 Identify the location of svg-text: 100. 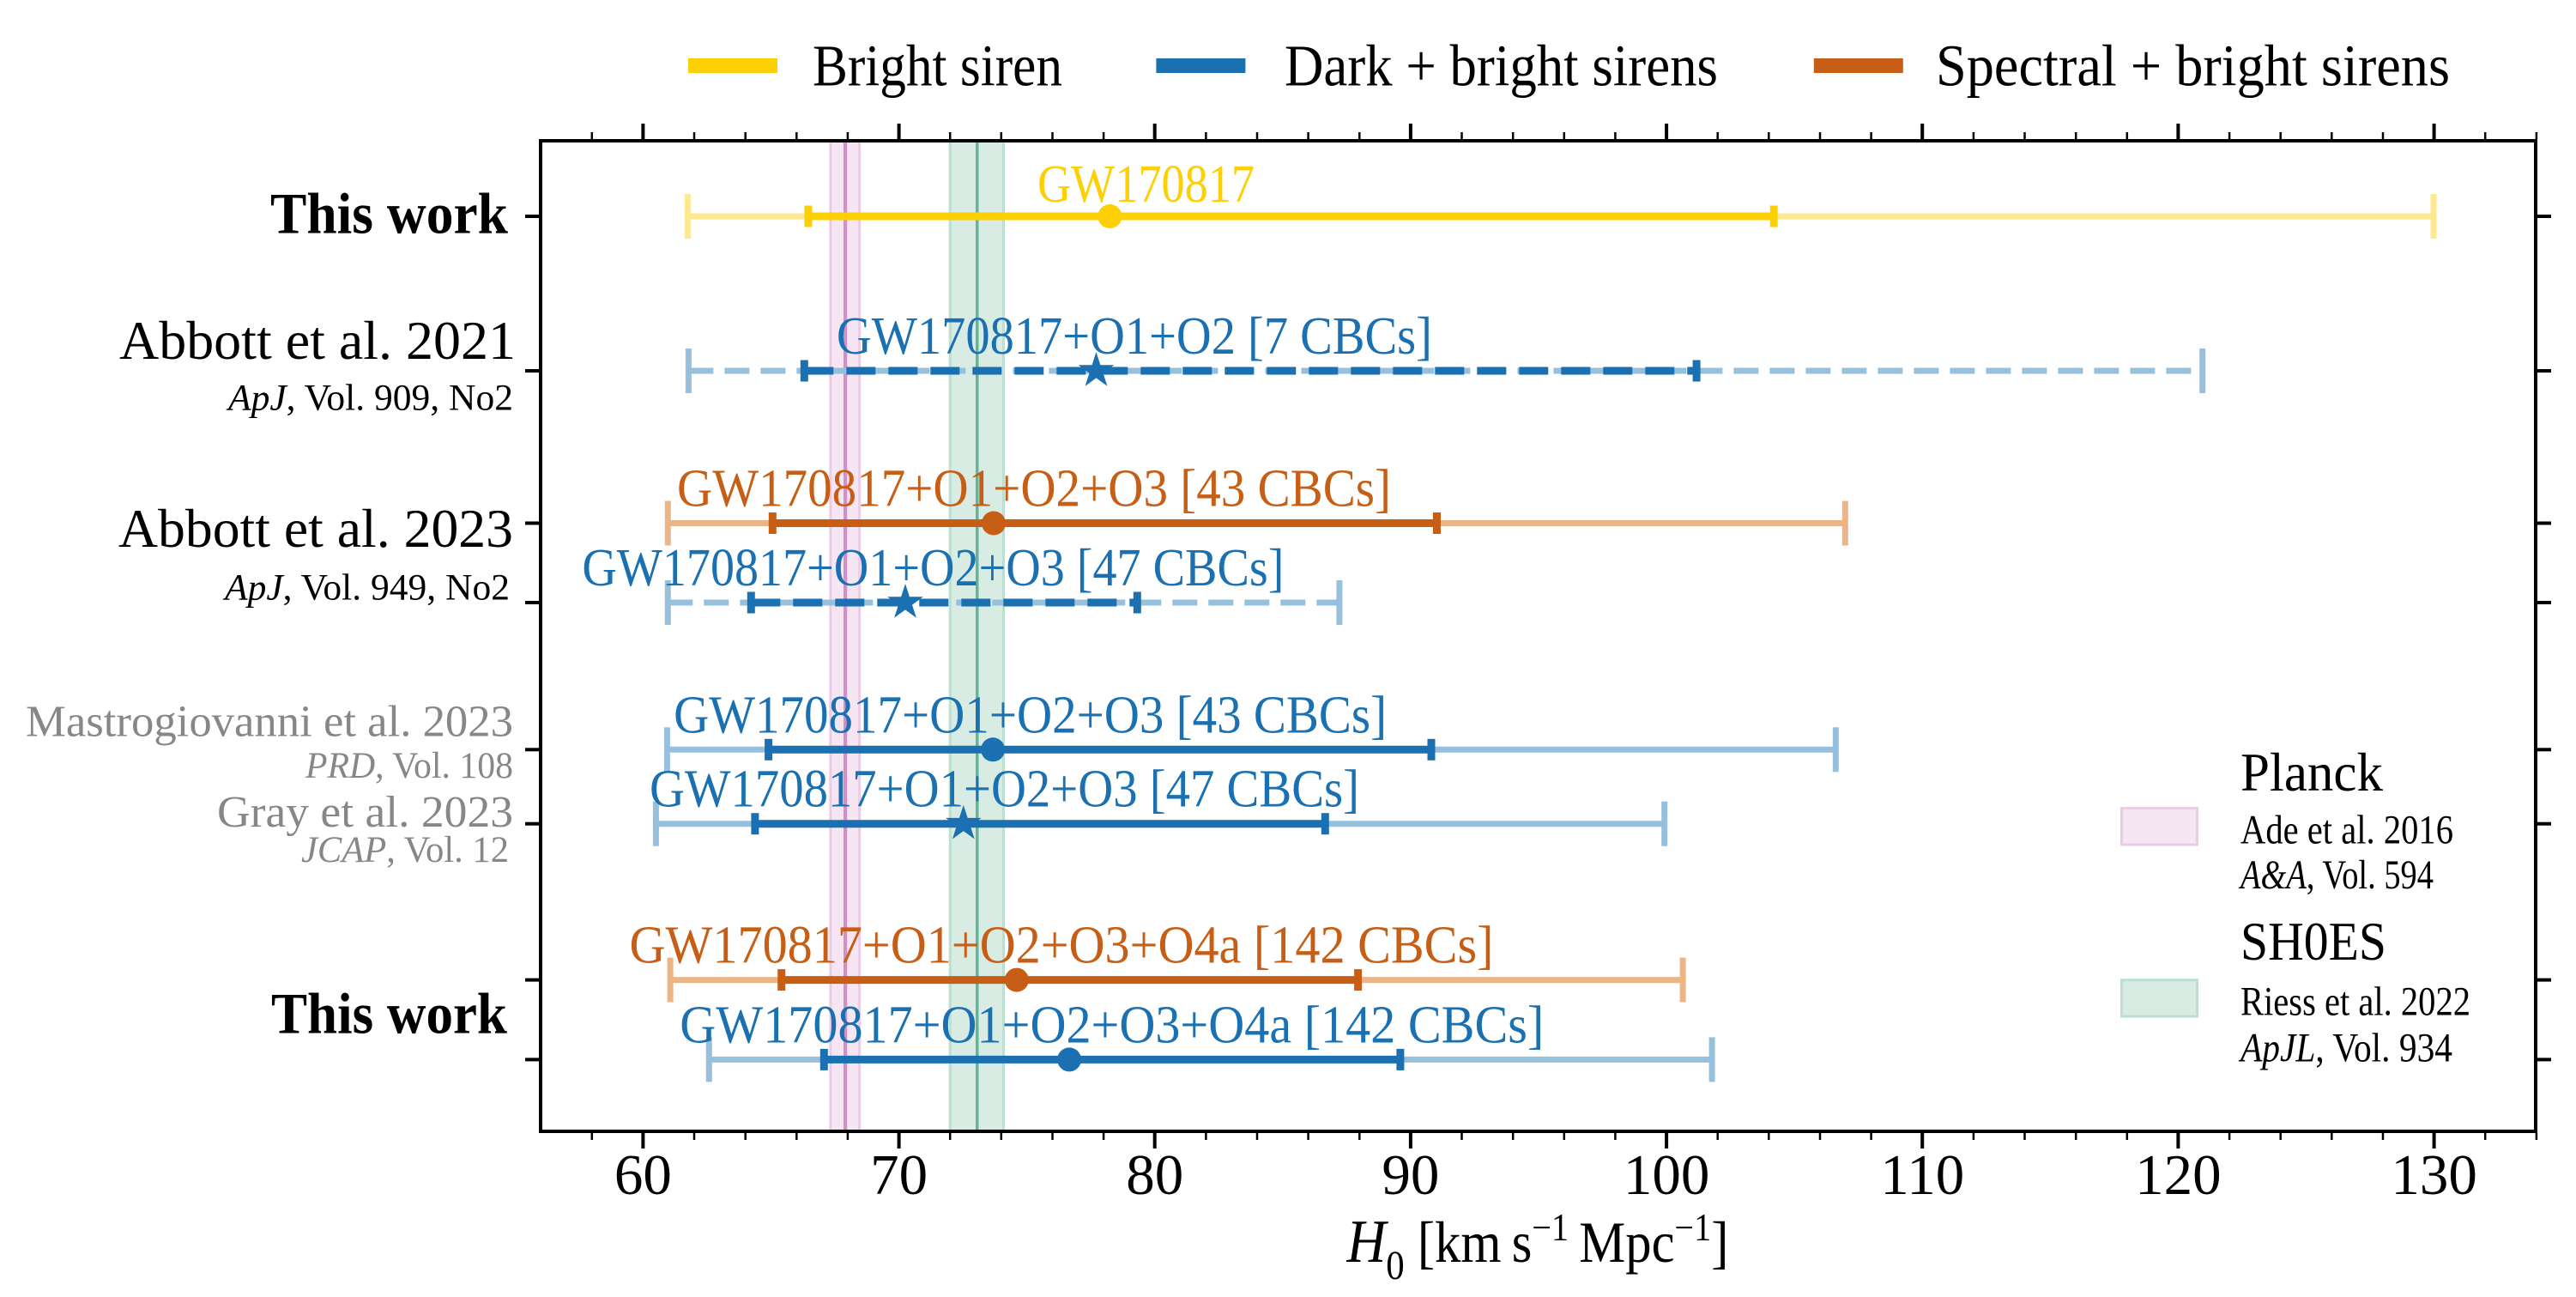
(1667, 1175).